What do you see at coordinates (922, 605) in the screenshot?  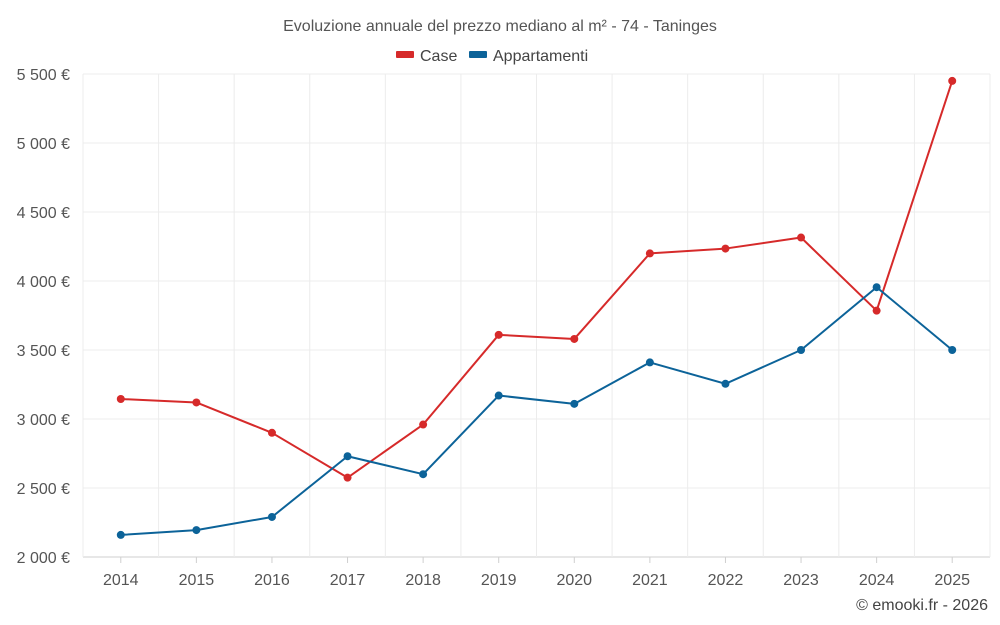 I see `credit-text: © emooki.fr - 2026` at bounding box center [922, 605].